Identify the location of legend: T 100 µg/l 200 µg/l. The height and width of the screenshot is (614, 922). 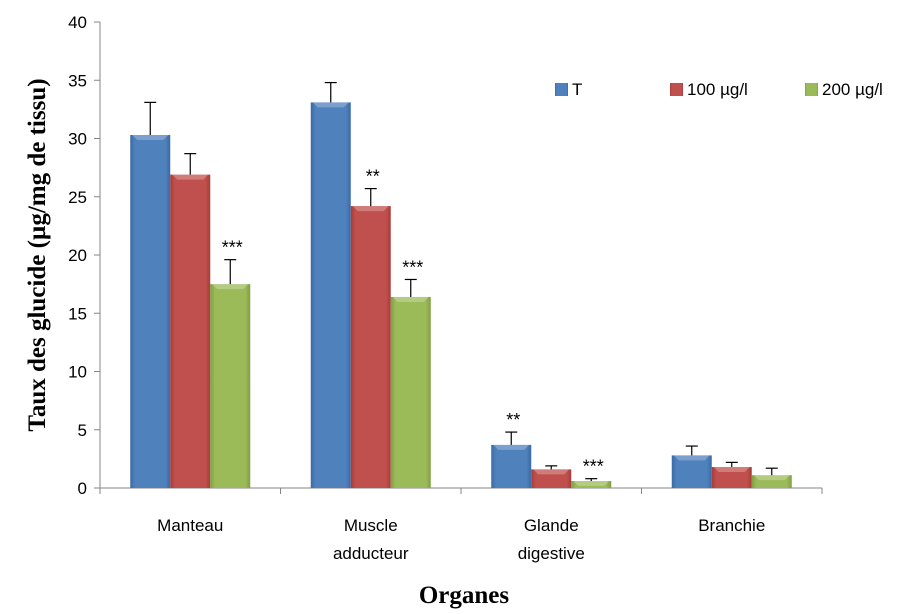
(719, 89).